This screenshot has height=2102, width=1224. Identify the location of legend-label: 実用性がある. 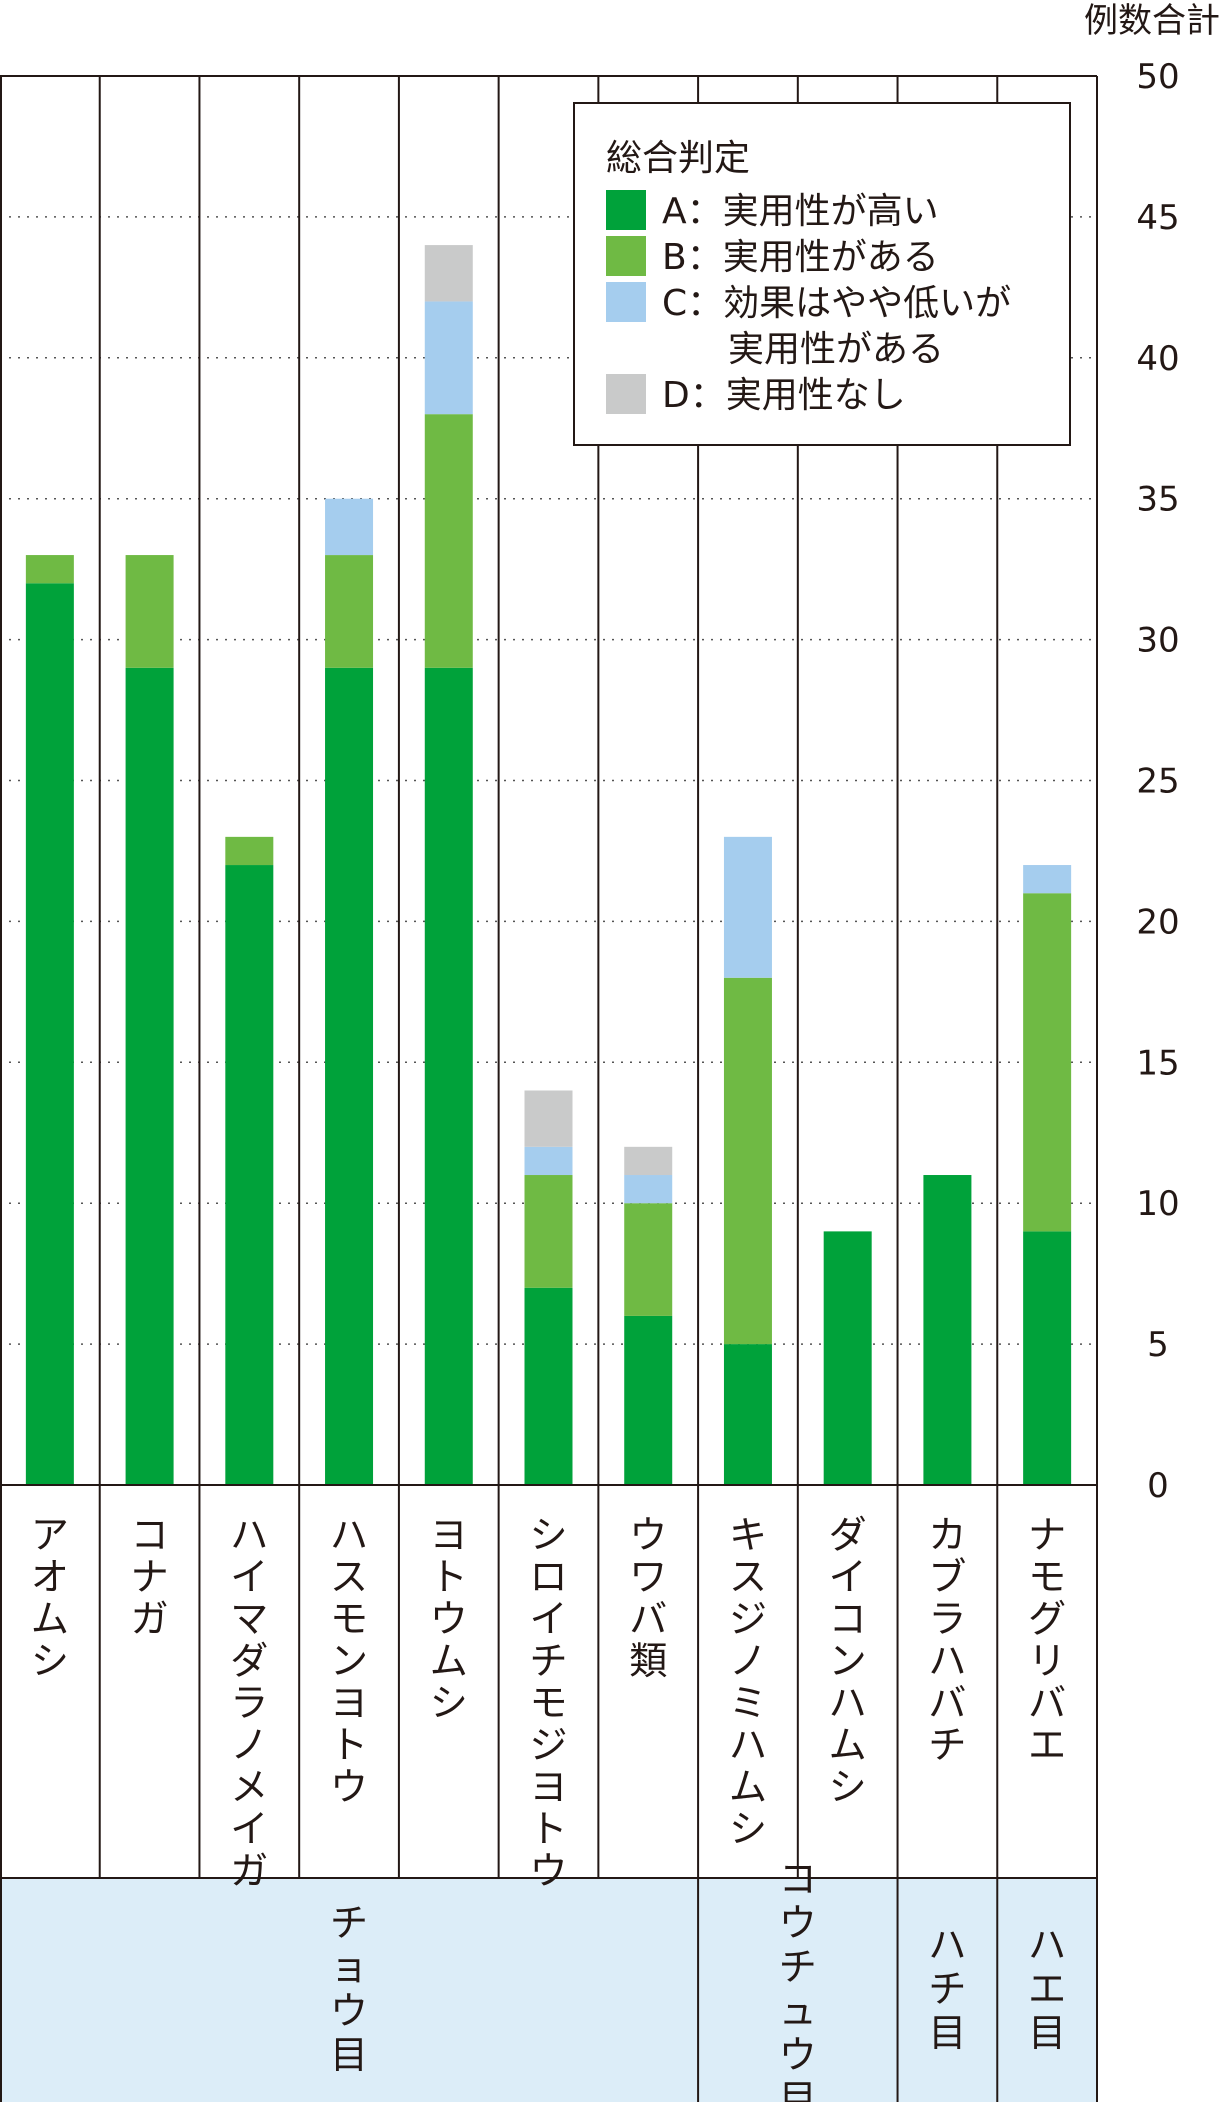
(836, 349).